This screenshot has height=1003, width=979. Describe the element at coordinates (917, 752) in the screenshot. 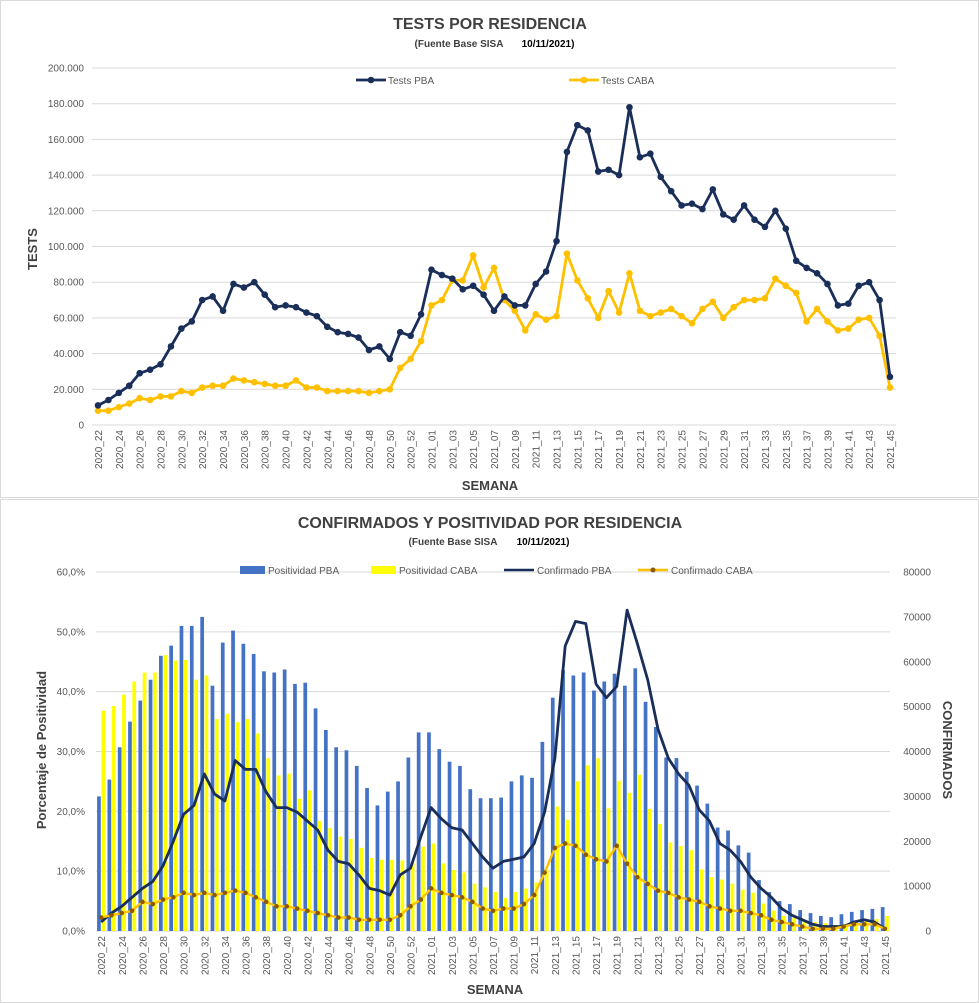

I see `y2-tick-label: 40000` at that location.